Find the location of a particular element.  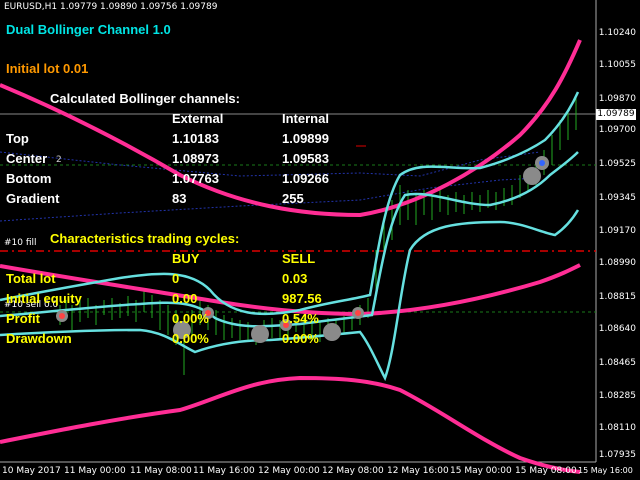

external-column-header: External is located at coordinates (198, 118).